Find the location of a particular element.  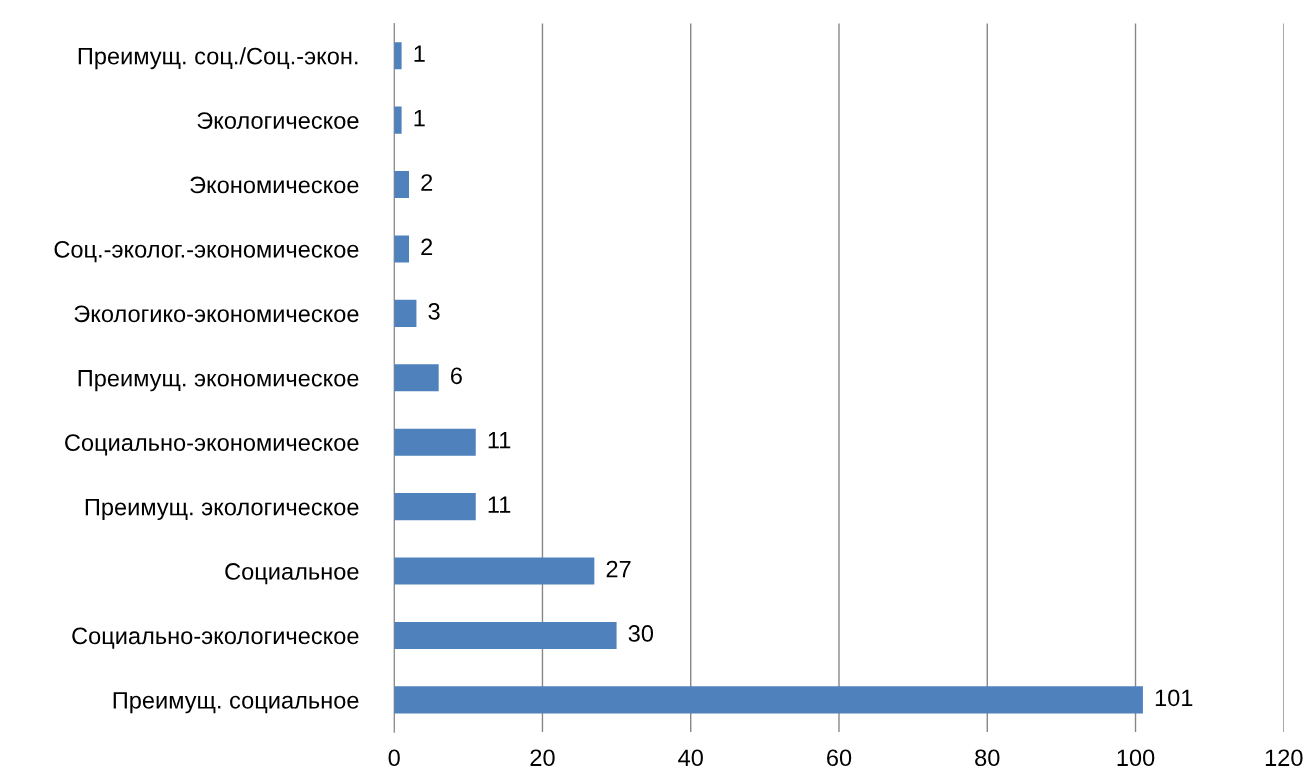

x-tick-label: 20 is located at coordinates (542, 758).